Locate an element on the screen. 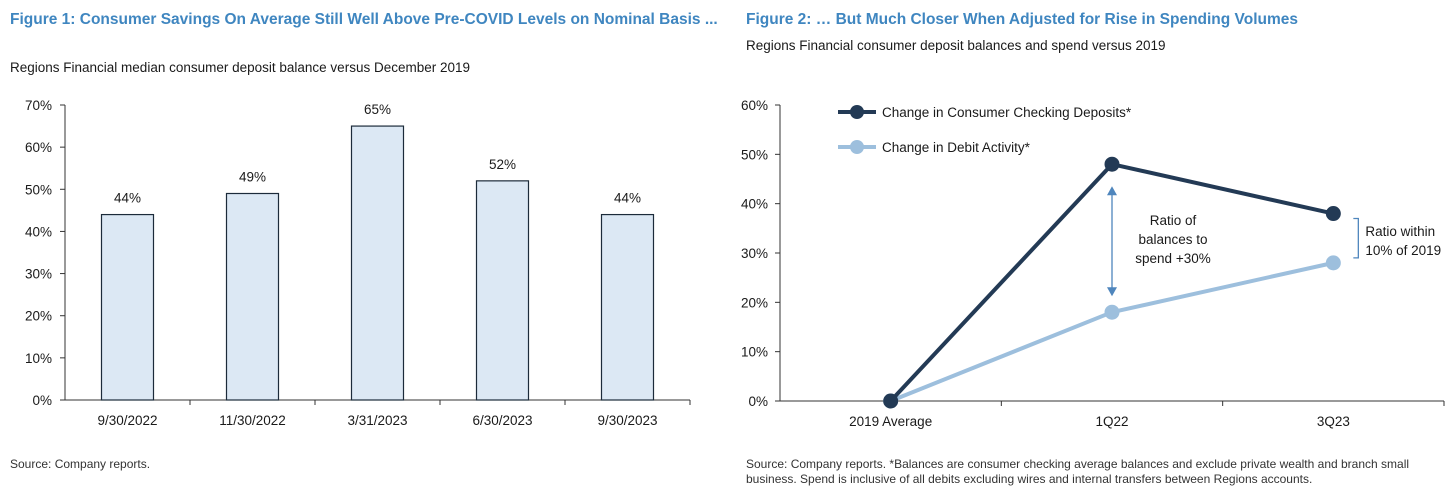  x-tick-label: 2019 Average is located at coordinates (890, 421).